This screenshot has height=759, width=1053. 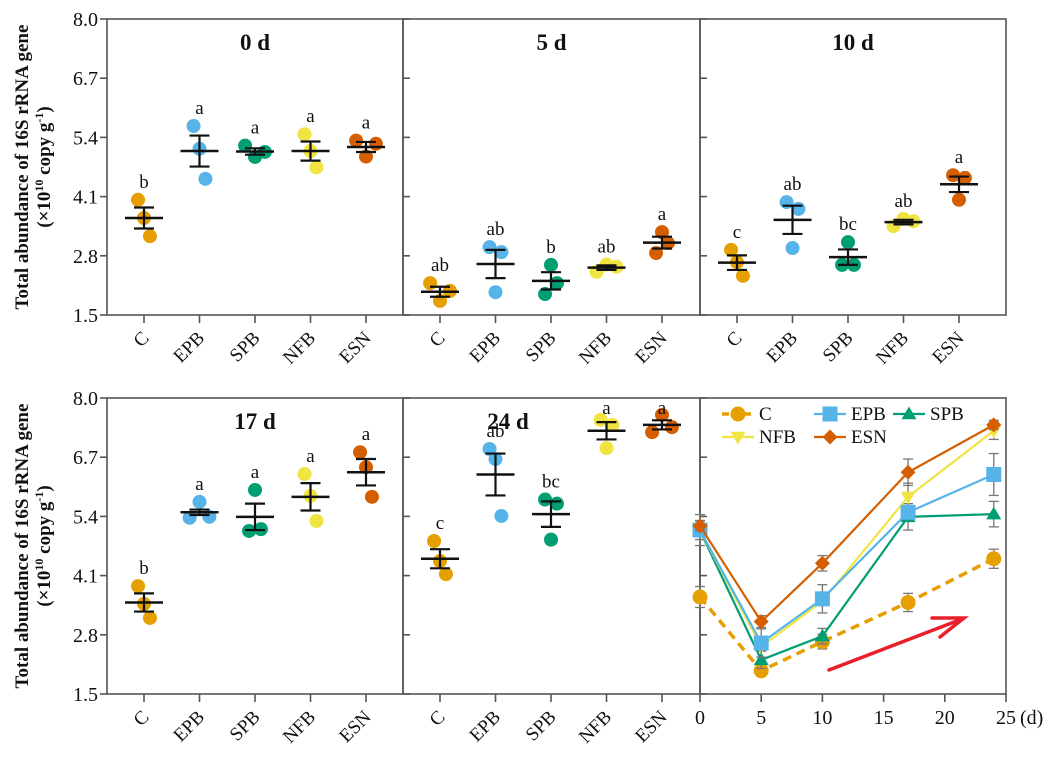 I want to click on panel-title: 0 d, so click(x=255, y=42).